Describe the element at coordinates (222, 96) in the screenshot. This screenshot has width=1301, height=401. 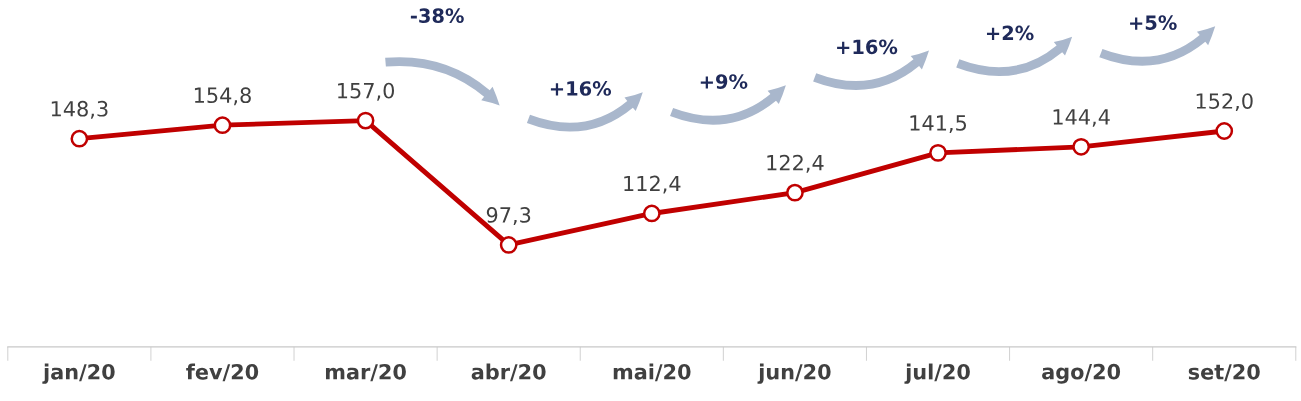
I see `data-label: 154,8` at that location.